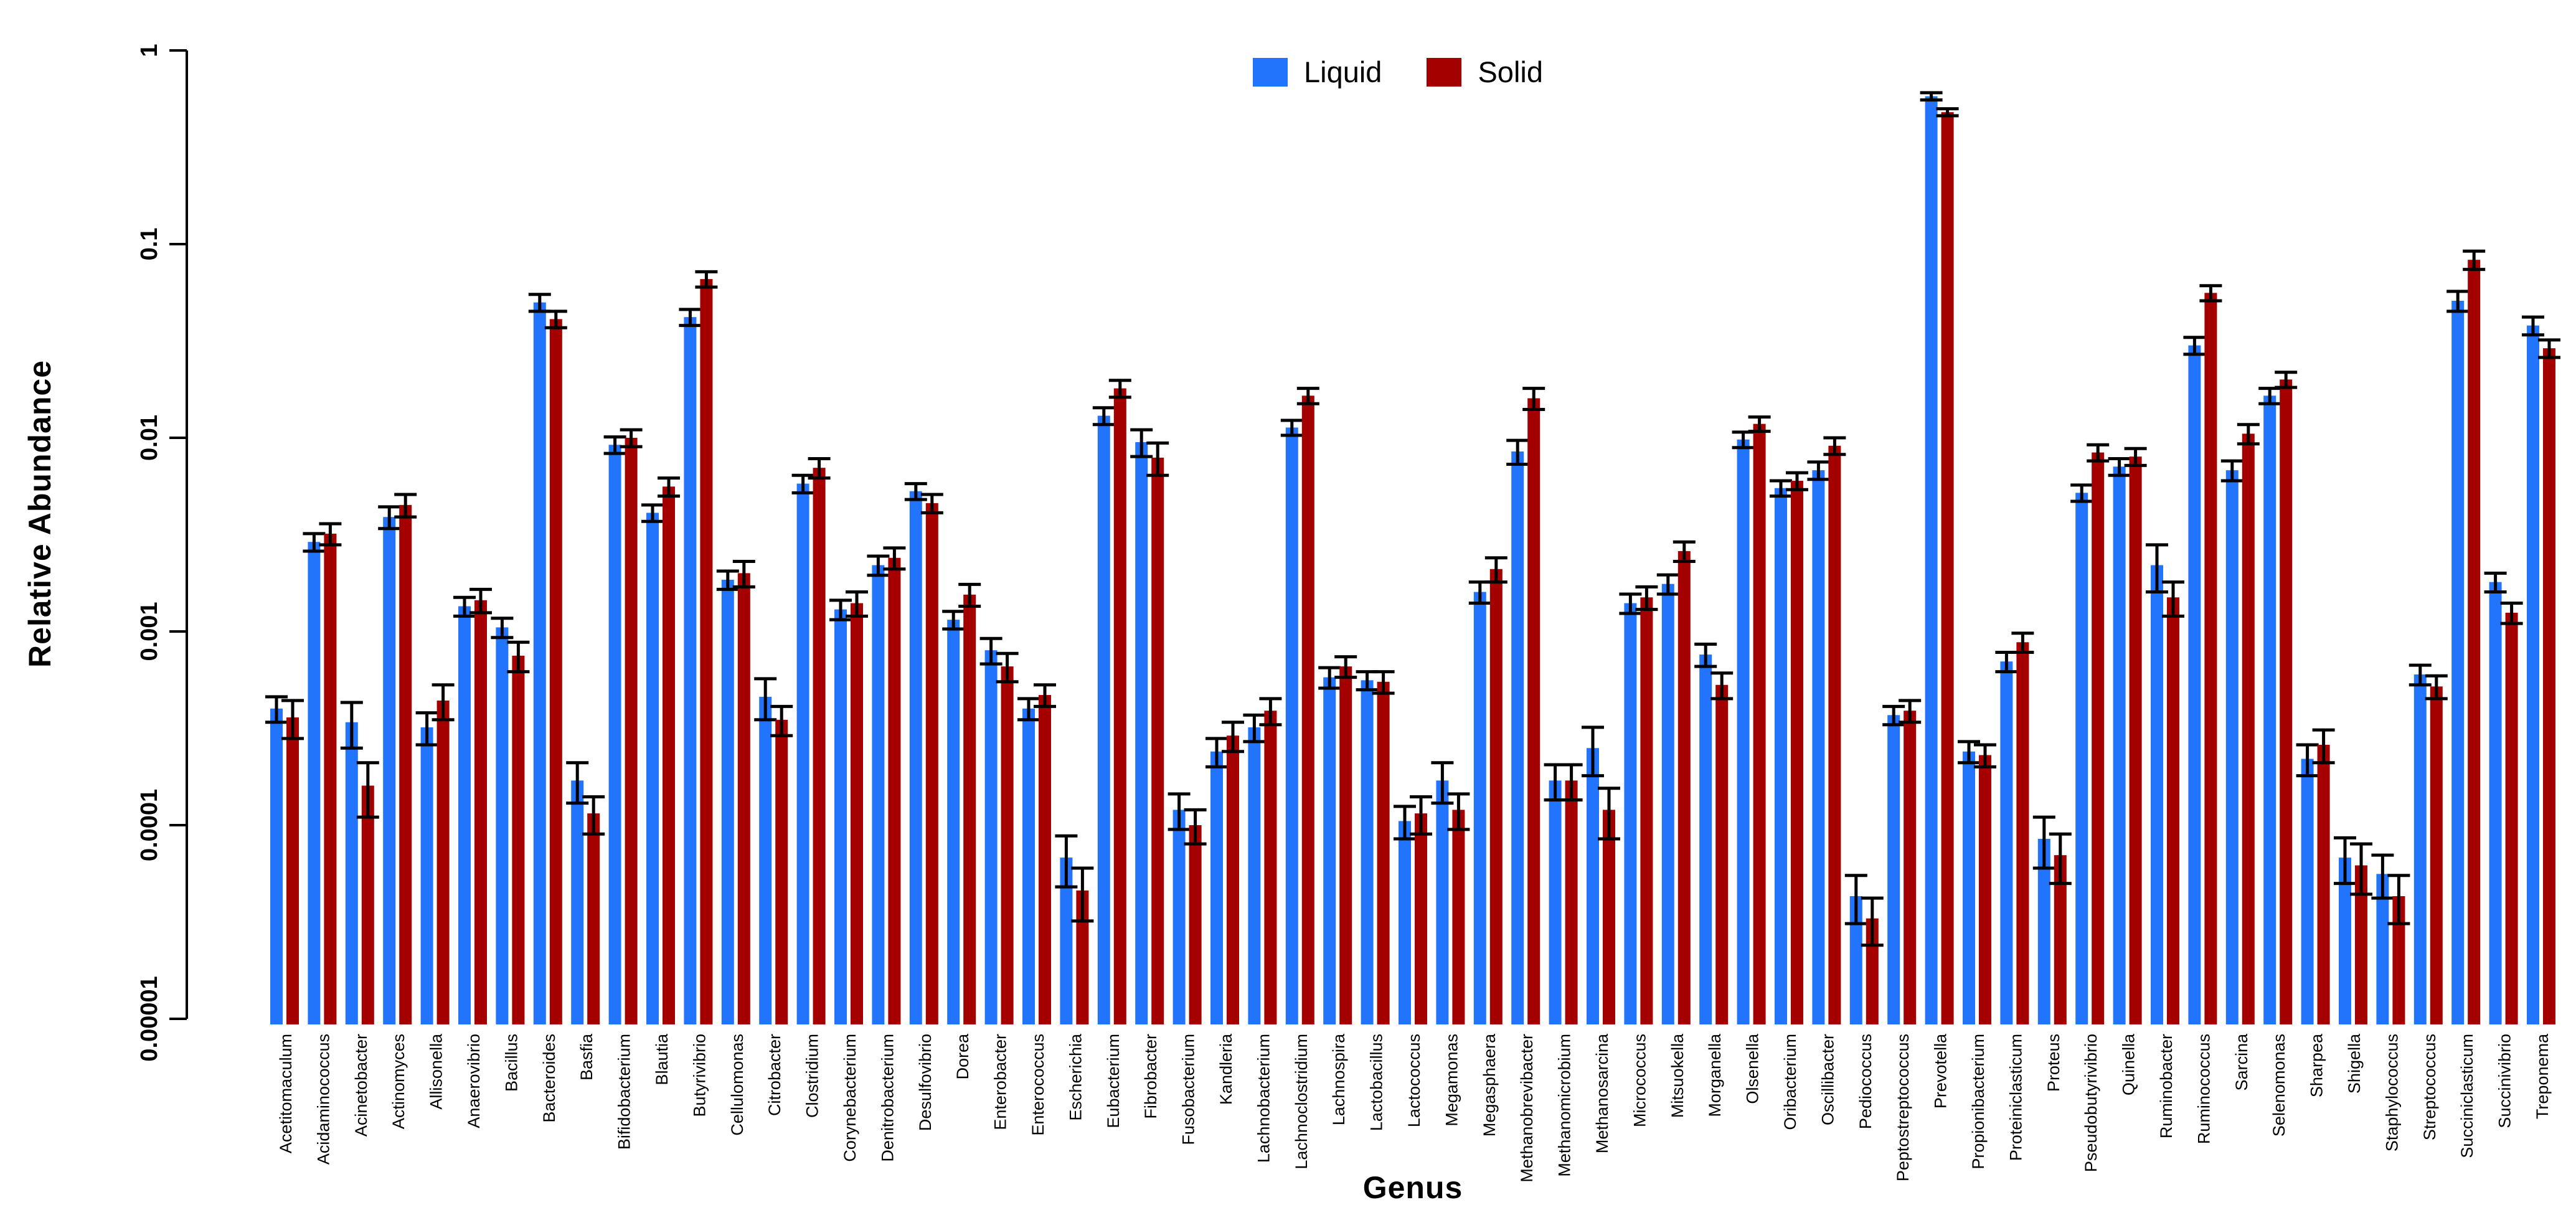 The width and height of the screenshot is (2576, 1215). Describe the element at coordinates (923, 807) in the screenshot. I see `bar-group-Desulfovibrio: Desulfovibrio` at that location.